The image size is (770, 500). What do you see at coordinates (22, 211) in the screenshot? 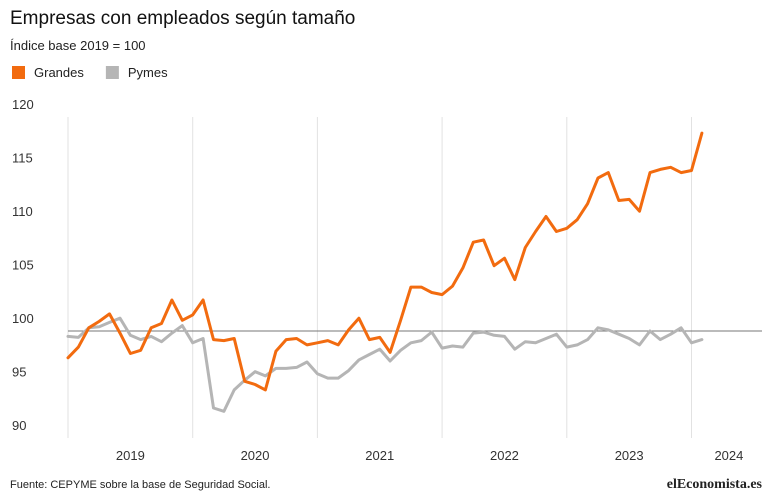
I see `y-tick-label: 110` at bounding box center [22, 211].